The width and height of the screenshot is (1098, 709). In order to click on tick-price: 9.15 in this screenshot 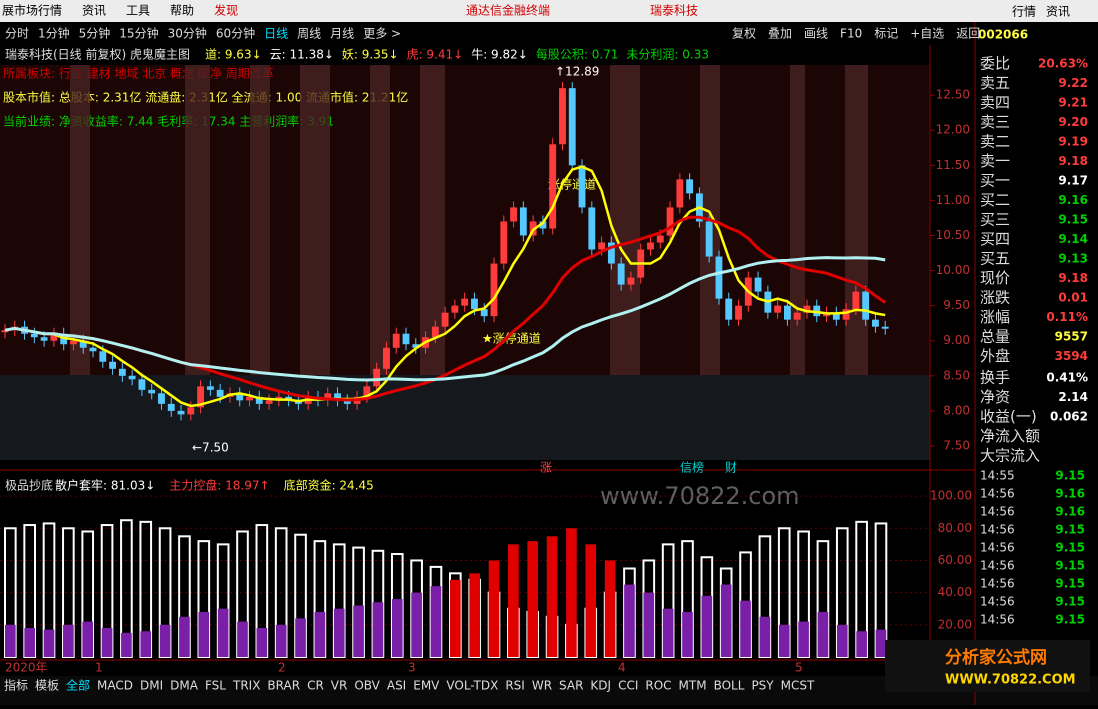, I will do `click(1070, 548)`.